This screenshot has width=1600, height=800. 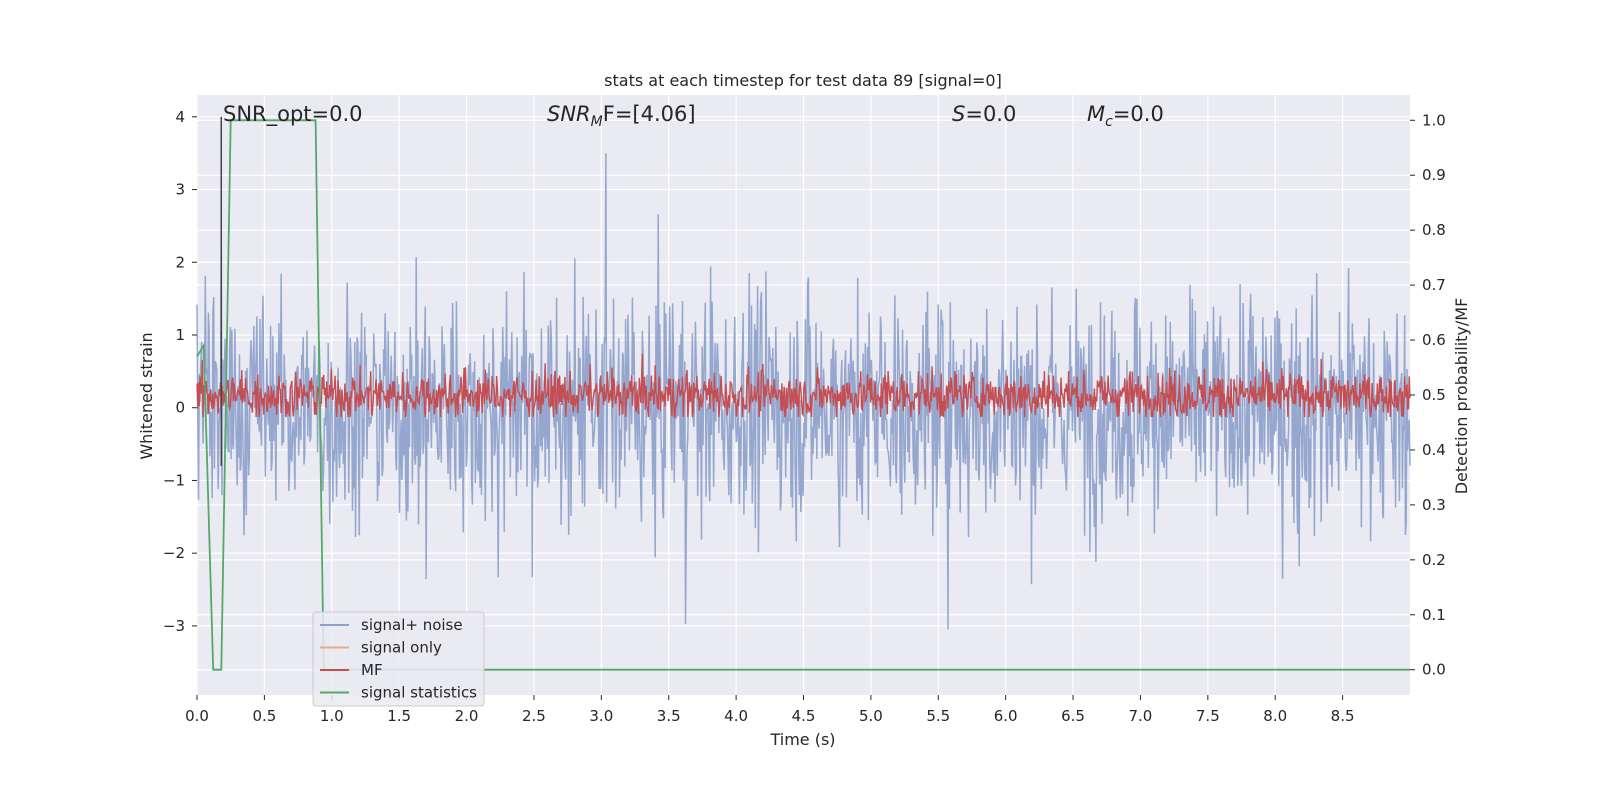 I want to click on y-right-tick-label-10: 1.0, so click(x=1434, y=120).